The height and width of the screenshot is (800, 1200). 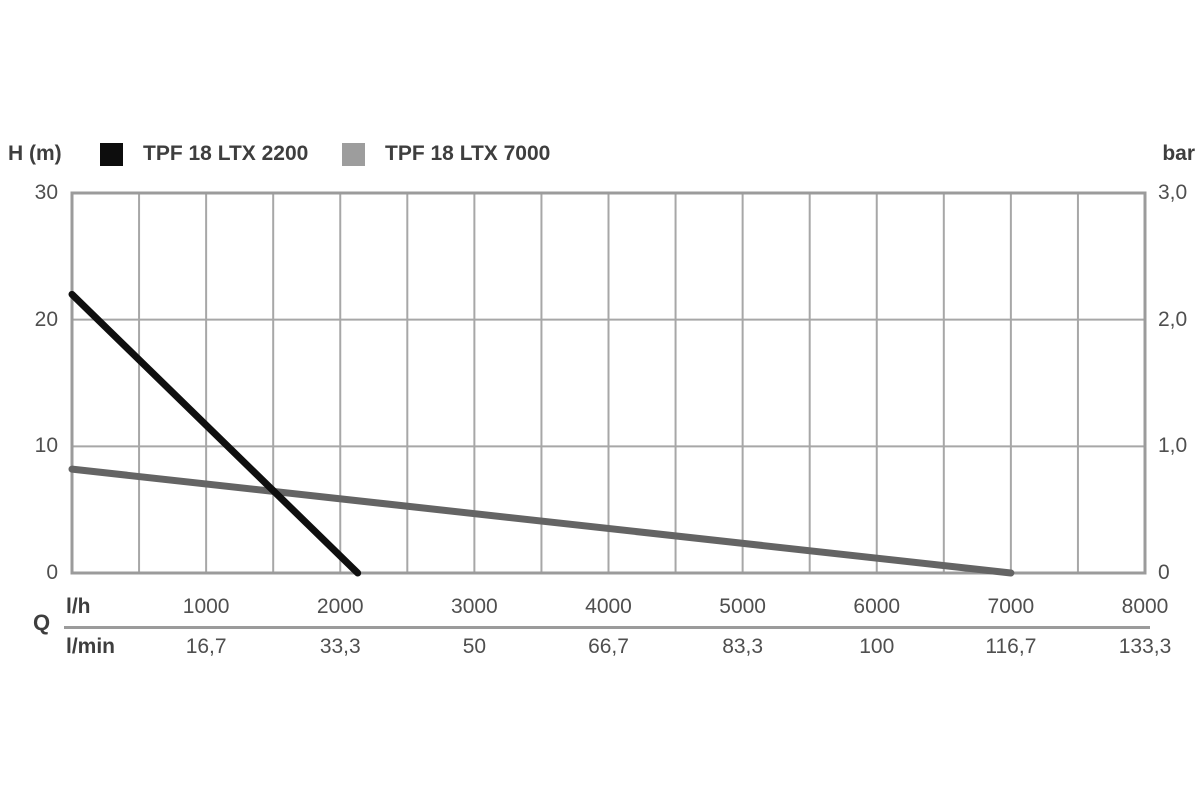 What do you see at coordinates (877, 646) in the screenshot?
I see `x-lmin-tick: 100` at bounding box center [877, 646].